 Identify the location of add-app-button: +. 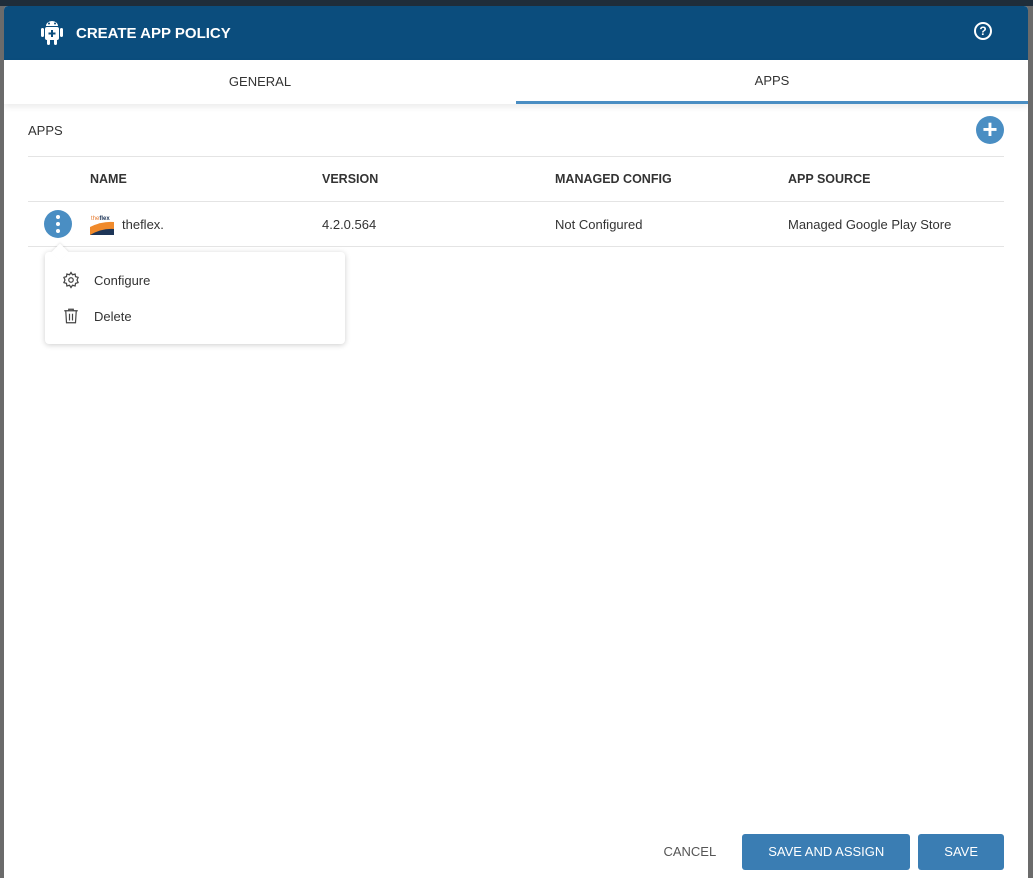
(990, 130).